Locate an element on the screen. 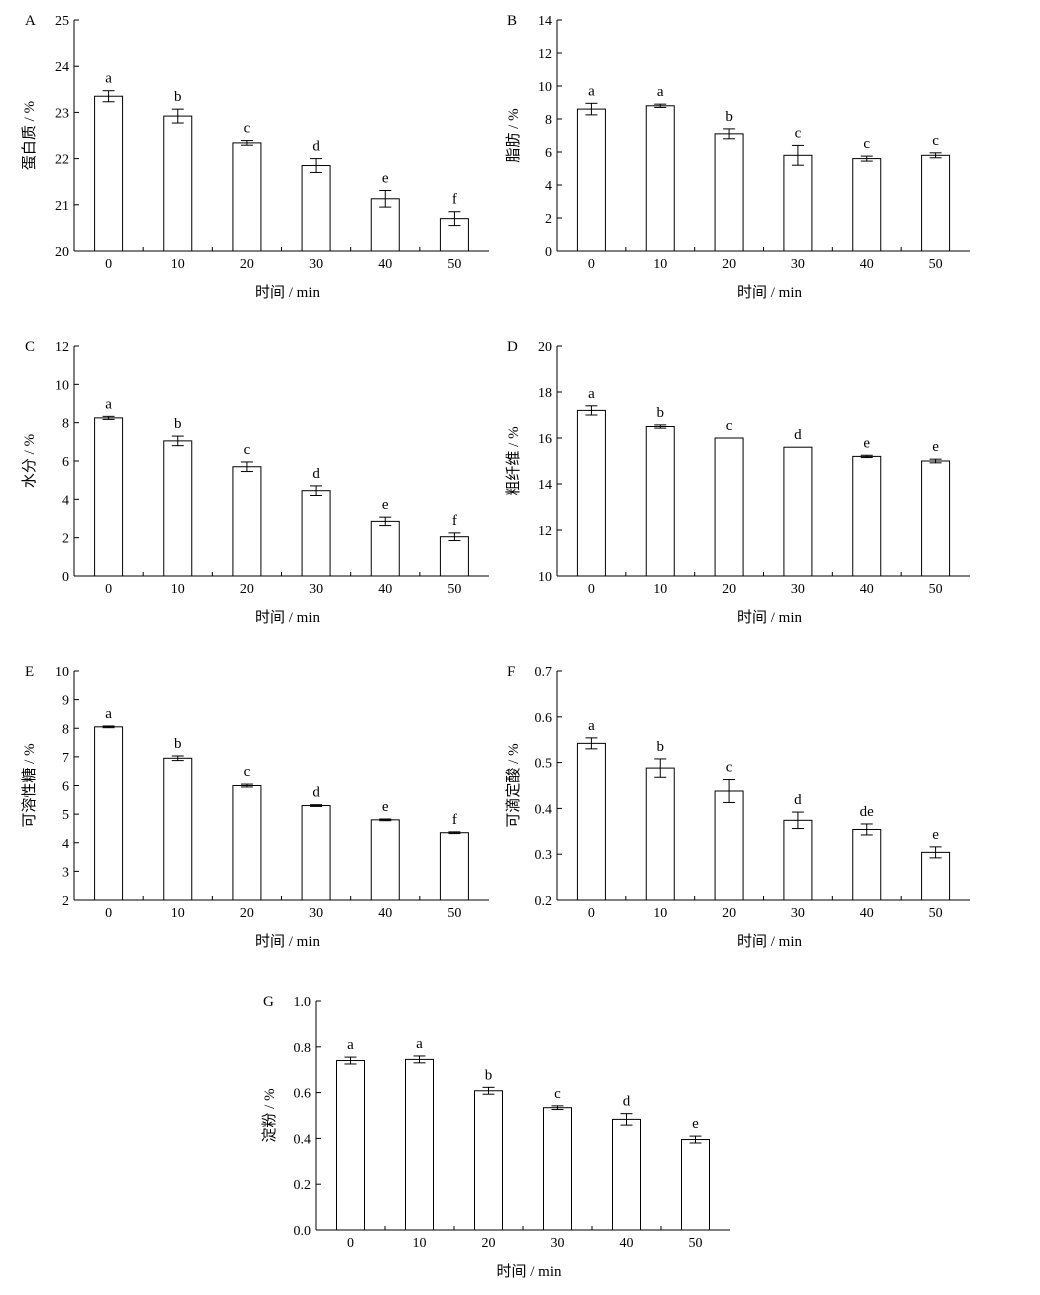 The width and height of the screenshot is (1040, 1295). panel-c-y-tick-label: 0 is located at coordinates (65, 577).